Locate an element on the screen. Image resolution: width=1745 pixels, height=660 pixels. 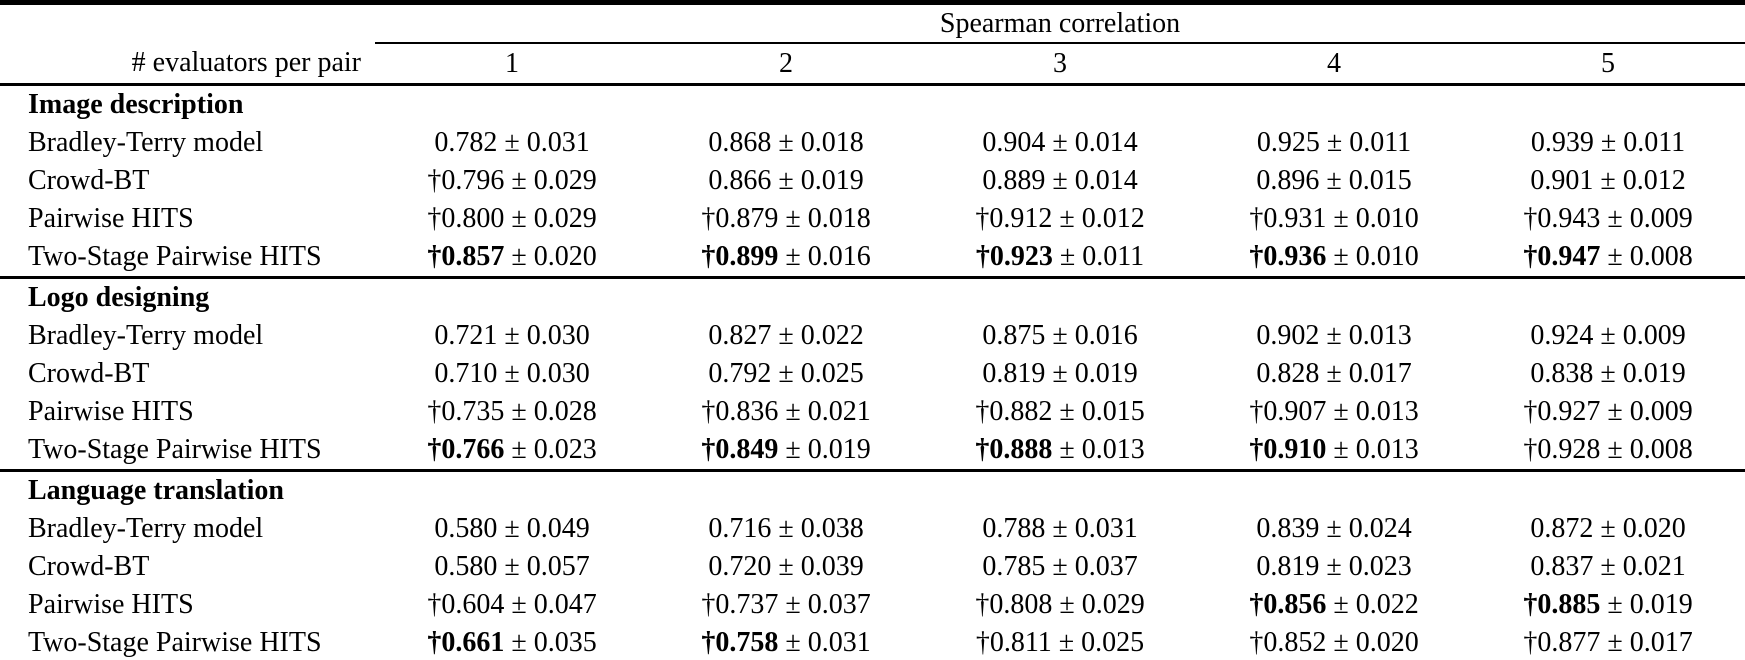
cell-value: 0.866 is located at coordinates (740, 180).